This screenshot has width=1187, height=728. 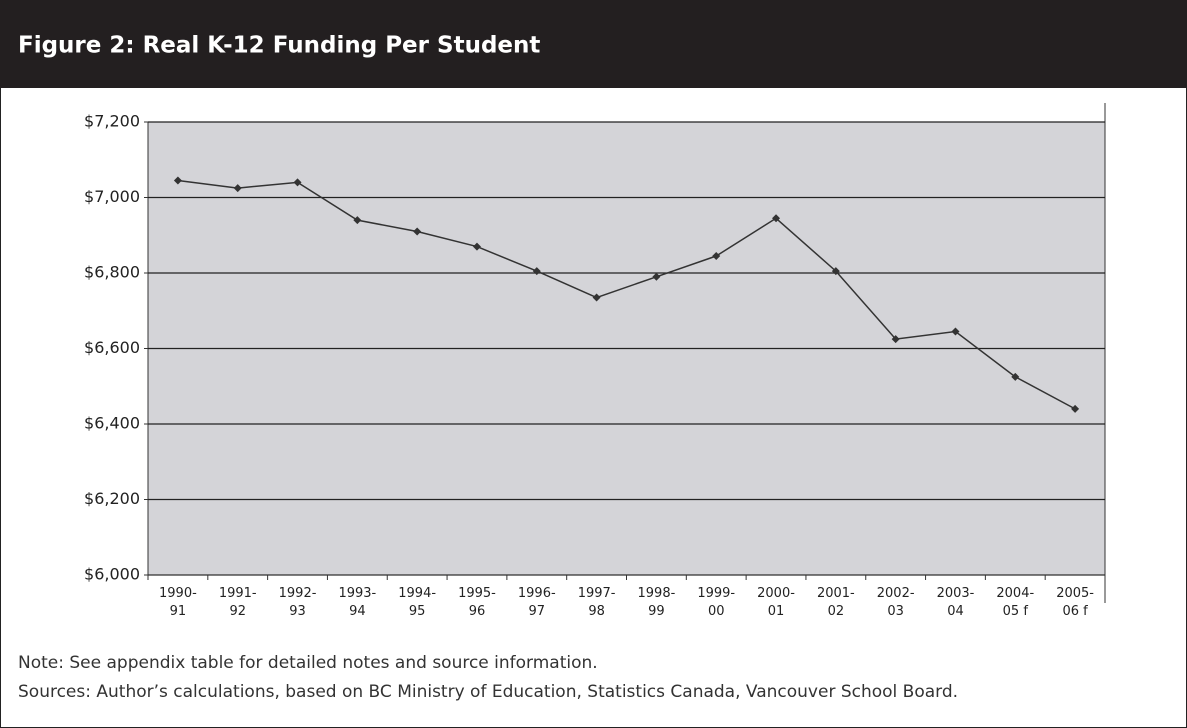 I want to click on x-tick-label: 2000-01, so click(x=776, y=602).